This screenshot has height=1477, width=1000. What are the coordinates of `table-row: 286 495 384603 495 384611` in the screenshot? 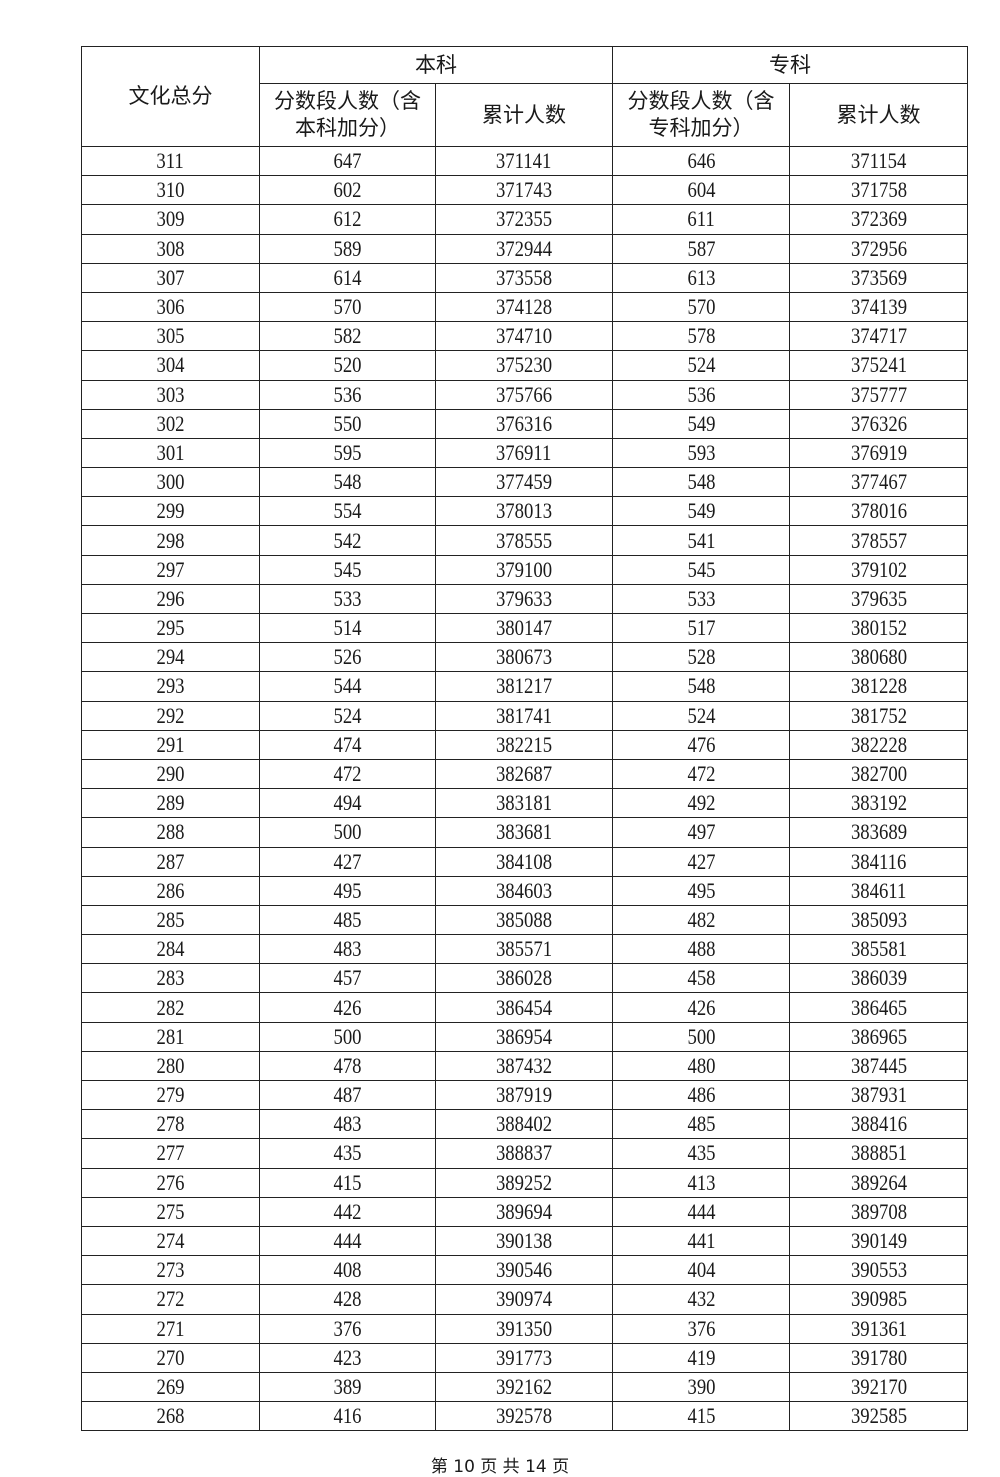 It's located at (524, 890).